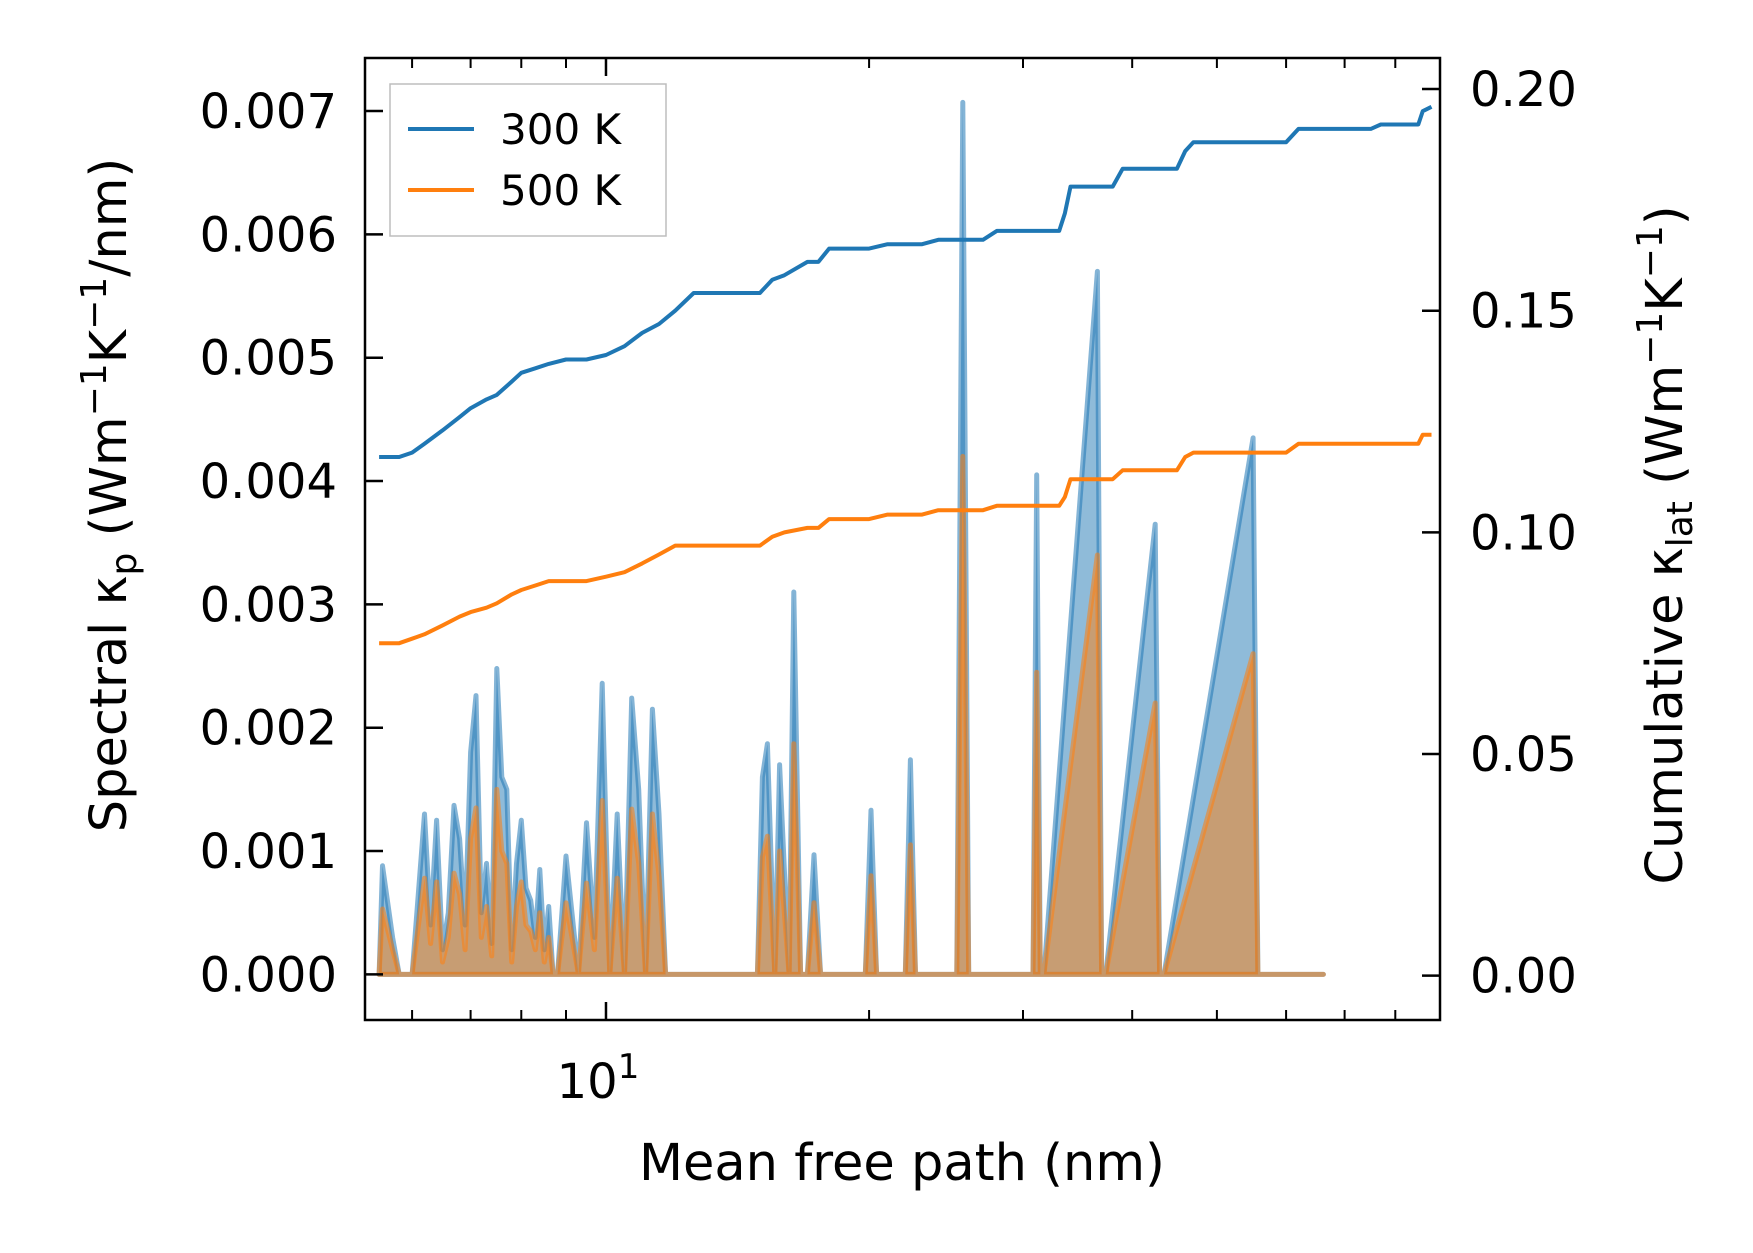 The image size is (1753, 1253). I want to click on x-axis-label: Mean free path (nm), so click(902, 1163).